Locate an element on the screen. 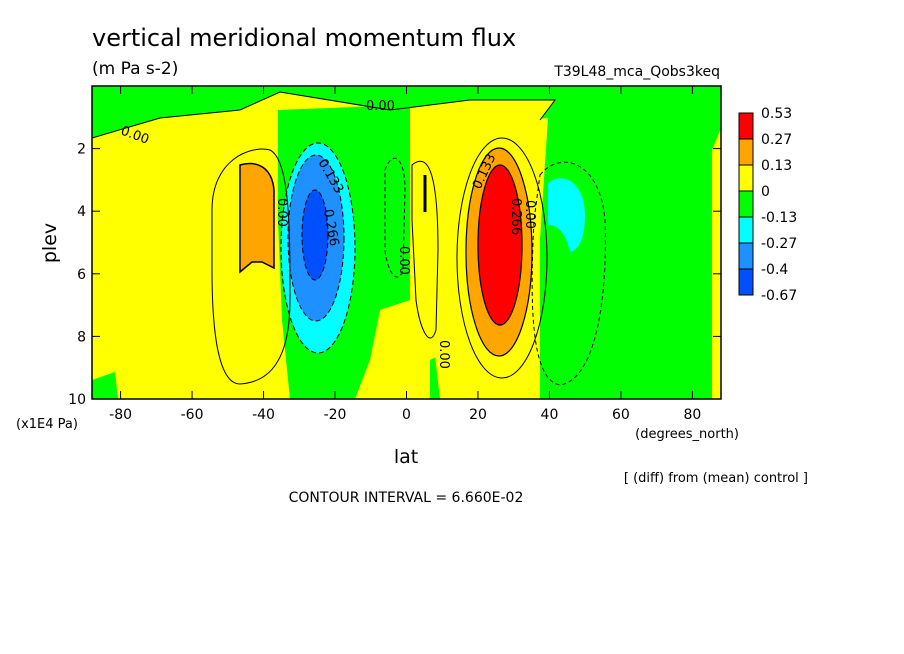 This screenshot has width=904, height=654. y-tick-label: 6 is located at coordinates (81, 275).